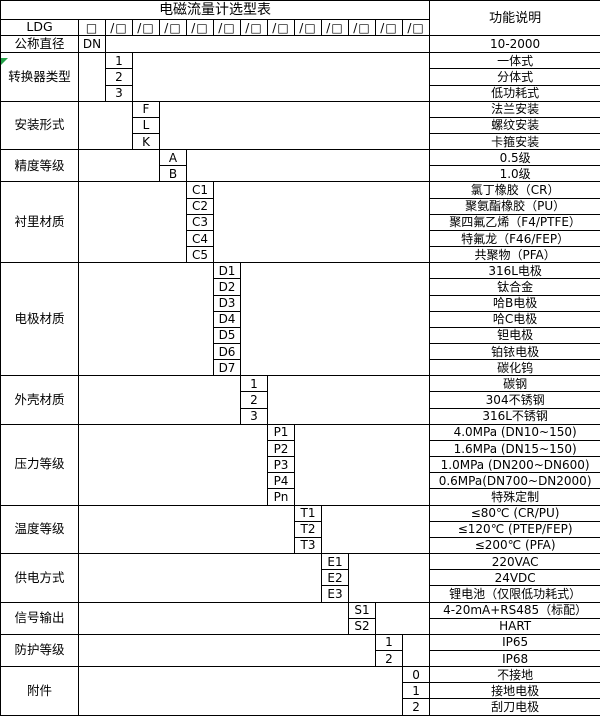 This screenshot has width=600, height=716. What do you see at coordinates (514, 109) in the screenshot?
I see `desc-cell: 法兰安装` at bounding box center [514, 109].